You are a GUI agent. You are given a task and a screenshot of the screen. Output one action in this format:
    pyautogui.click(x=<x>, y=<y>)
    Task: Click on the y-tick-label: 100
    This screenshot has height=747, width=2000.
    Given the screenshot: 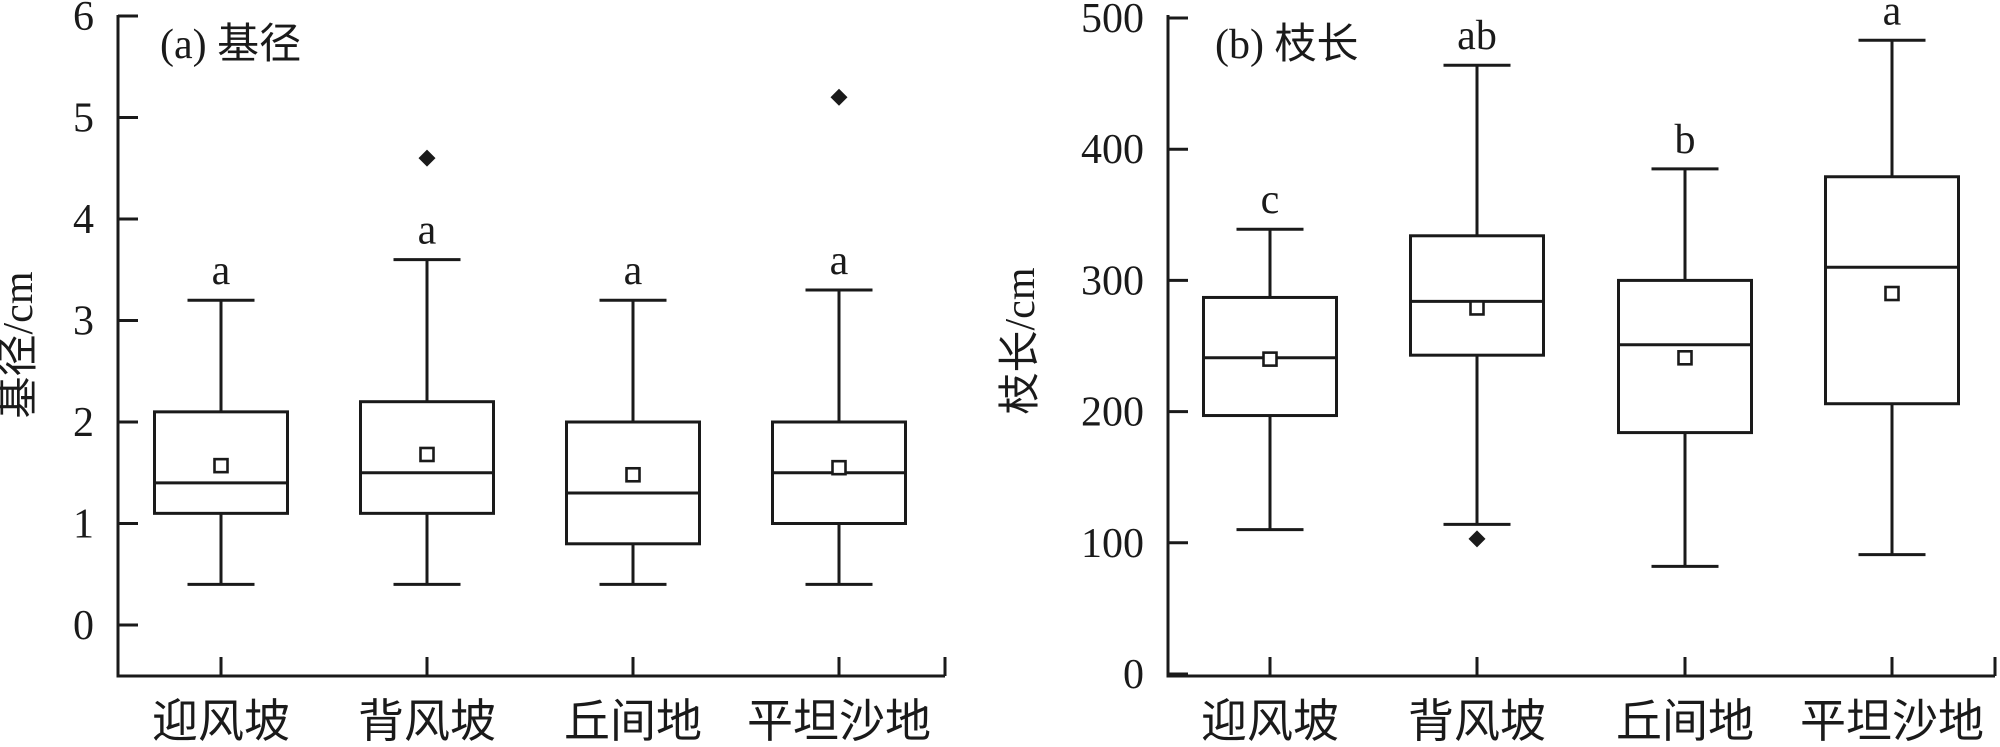 What is the action you would take?
    pyautogui.click(x=1112, y=544)
    